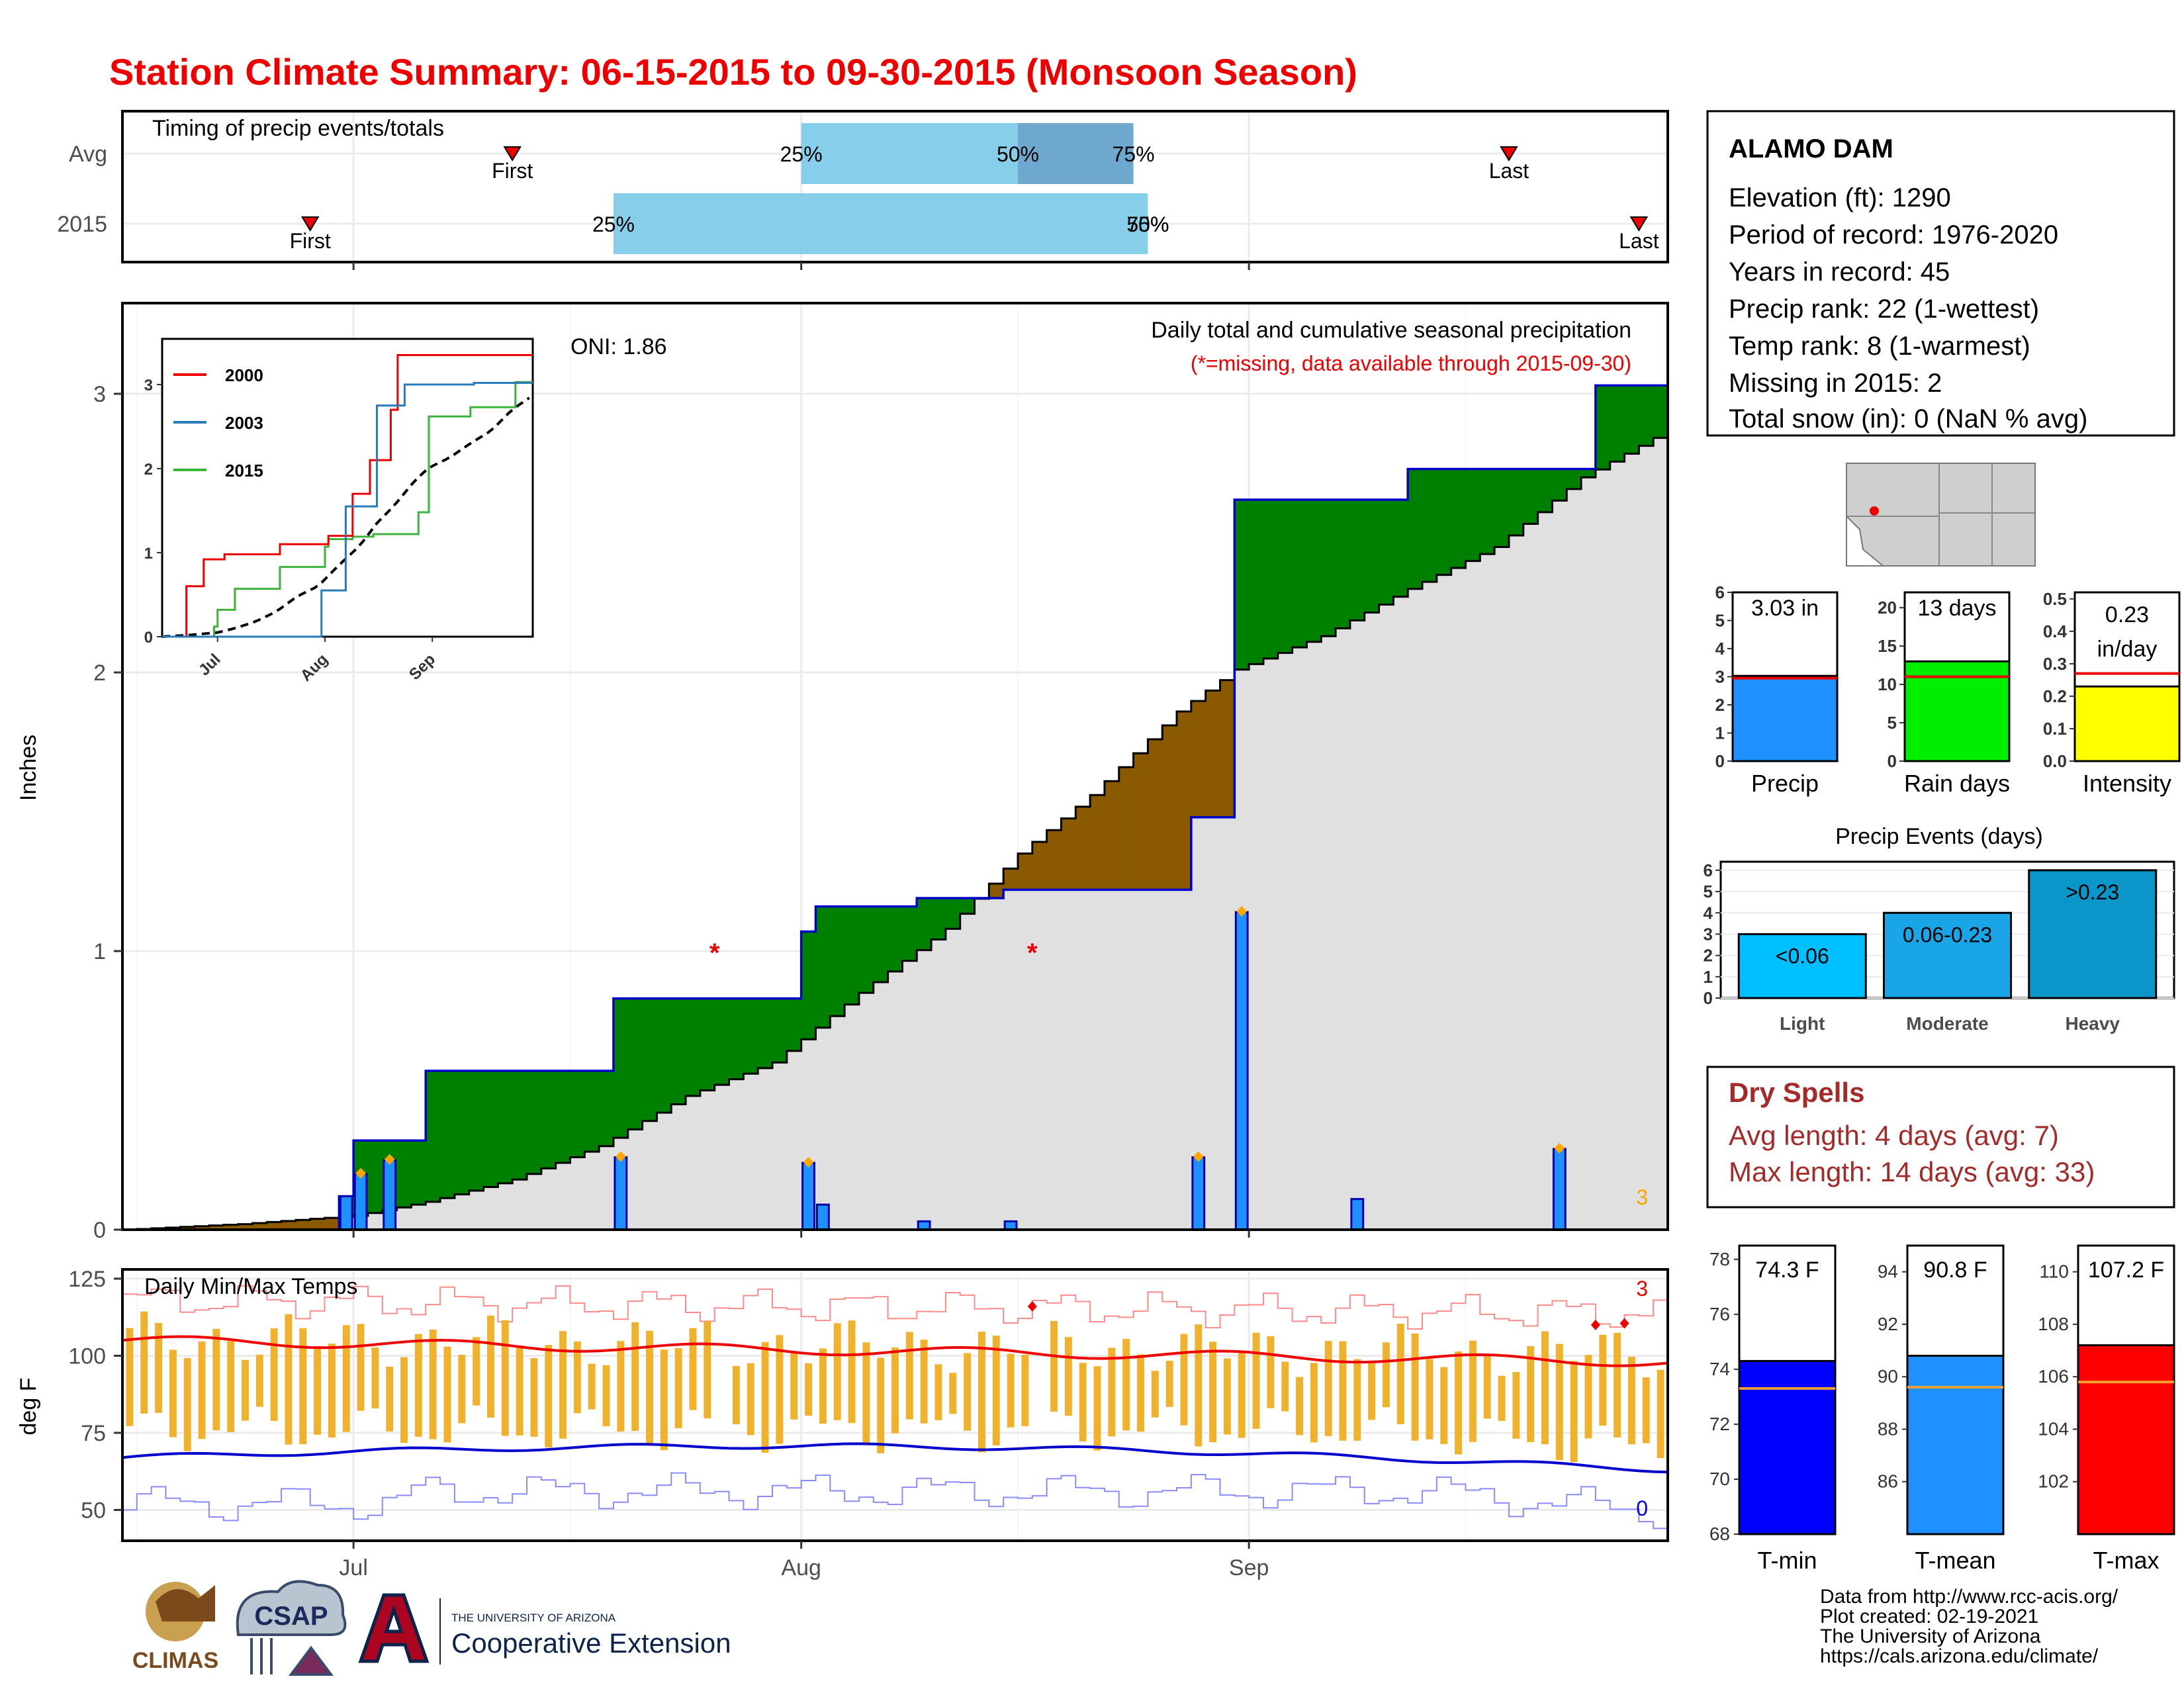  I want to click on station-temp-rank: Temp rank: 8 (1-warmest), so click(1880, 346).